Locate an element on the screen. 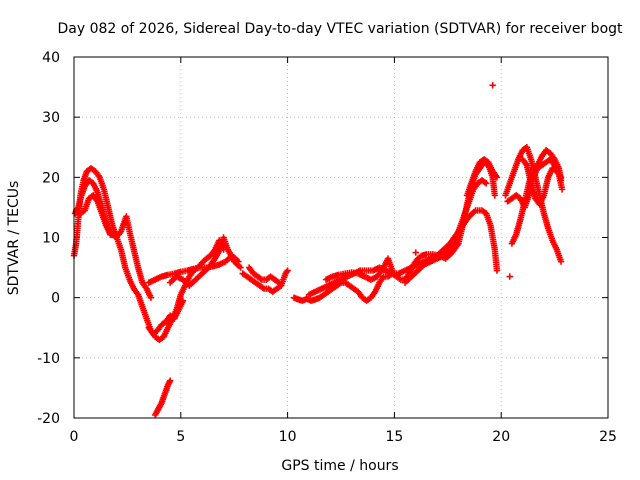  y-tick-label: 20 is located at coordinates (51, 178).